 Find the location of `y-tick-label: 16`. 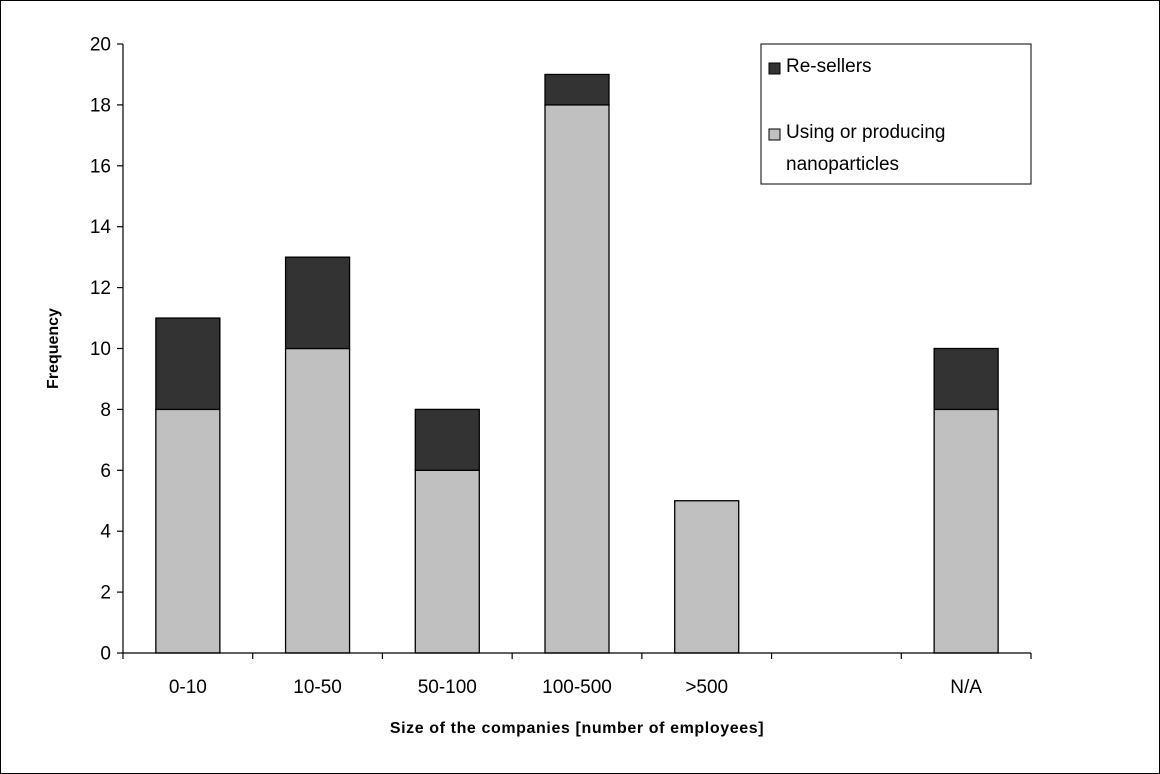

y-tick-label: 16 is located at coordinates (100, 166).